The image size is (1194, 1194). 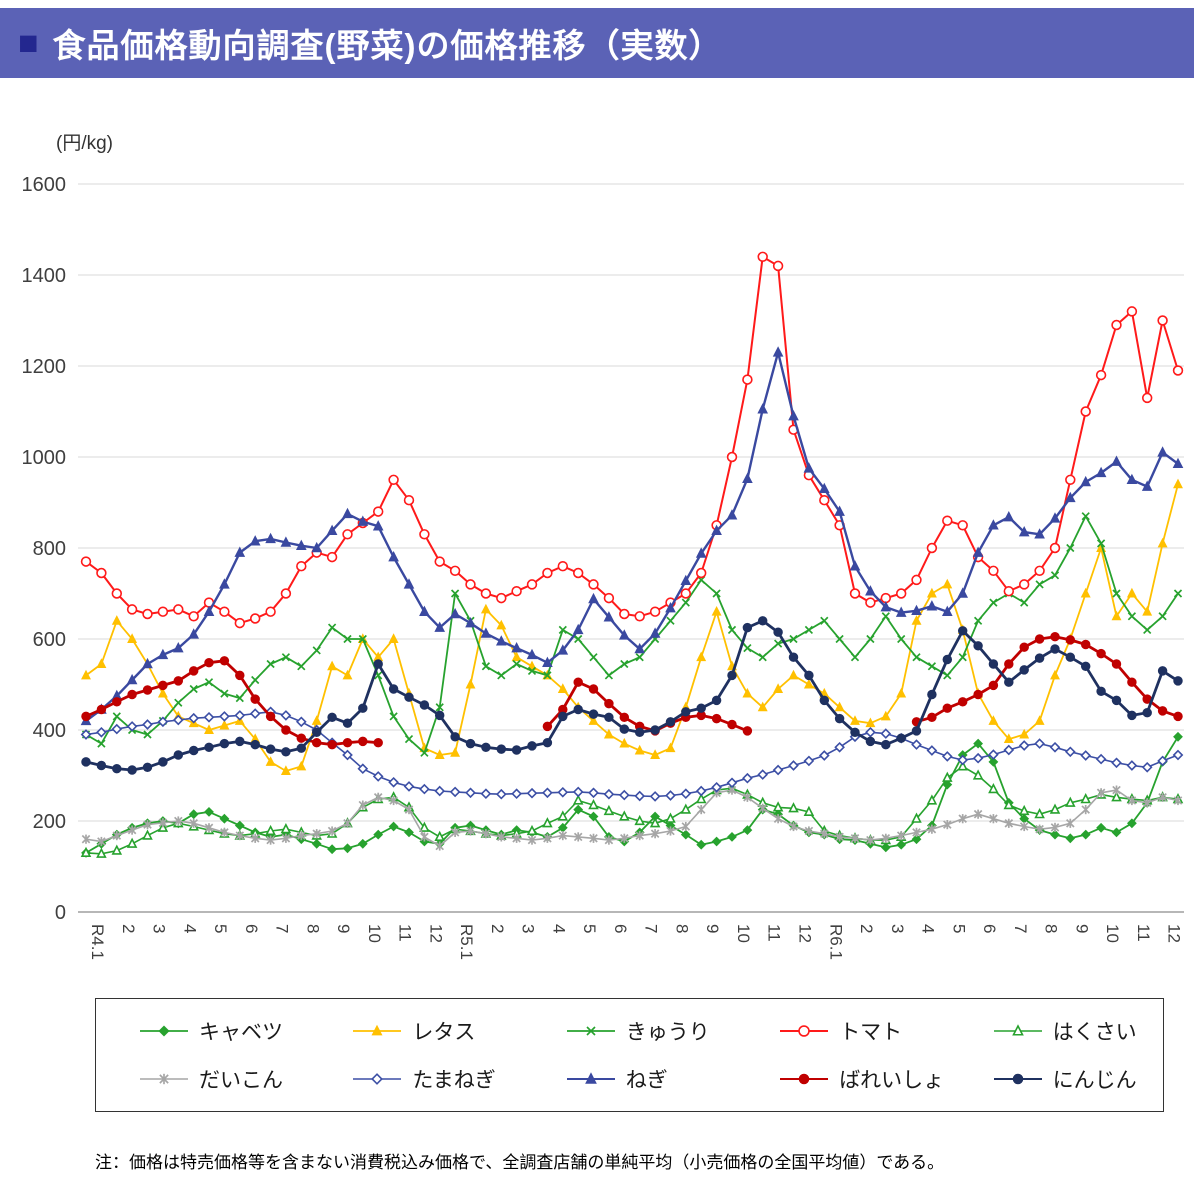 I want to click on y-tick-label: 600, so click(x=49, y=640).